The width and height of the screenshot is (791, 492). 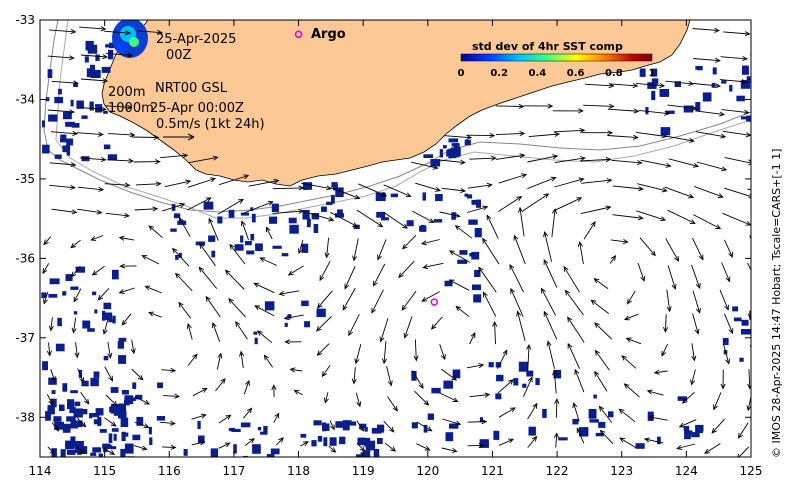 I want to click on colorbar-ticks: 0 0.2 0.4 0.6 0.8 1, so click(x=557, y=73).